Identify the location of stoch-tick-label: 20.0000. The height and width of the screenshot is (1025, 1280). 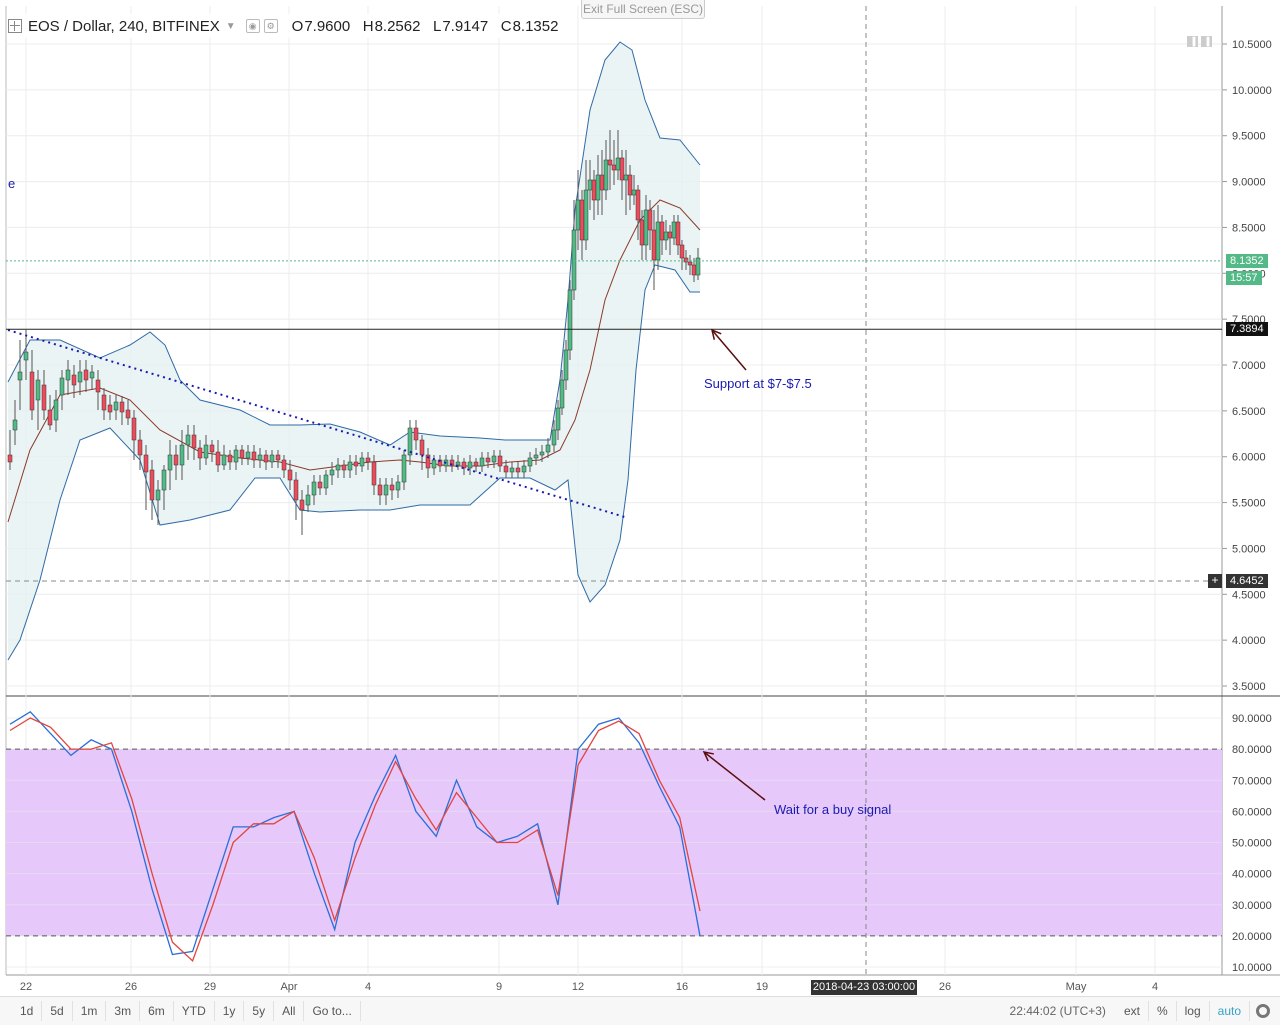
(1252, 937).